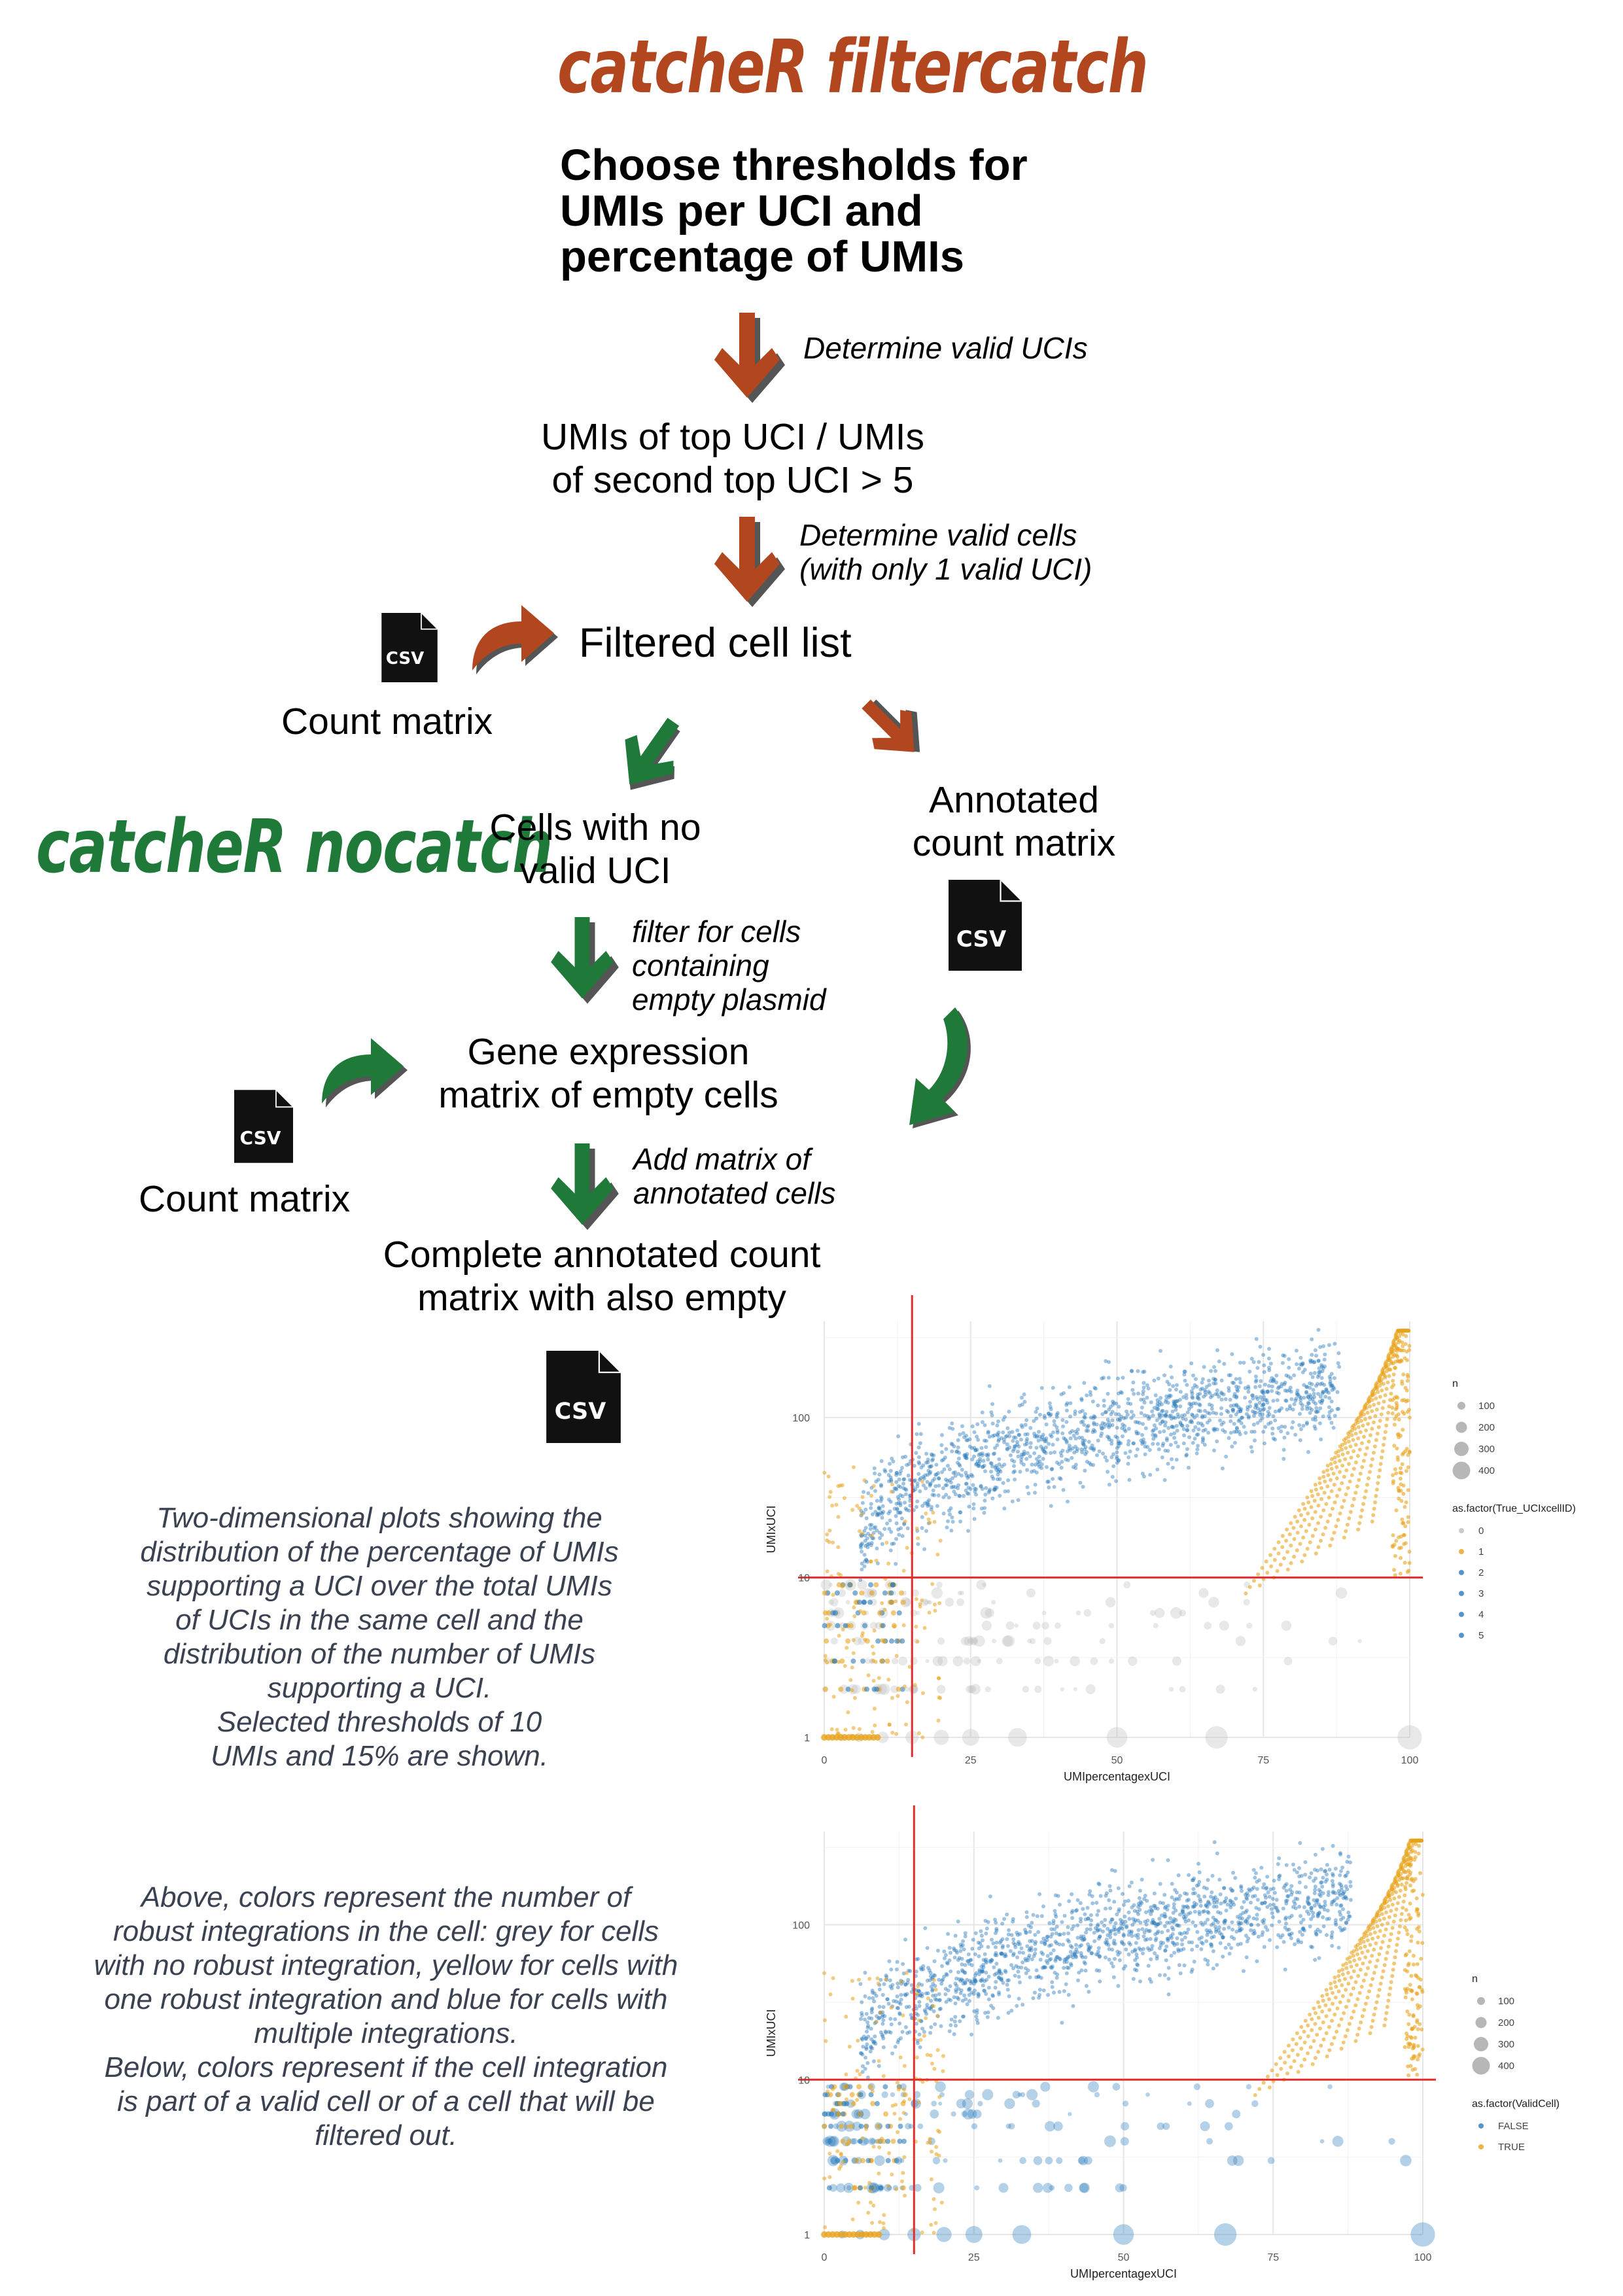 This screenshot has height=2296, width=1623. What do you see at coordinates (716, 931) in the screenshot?
I see `step-line: filter for cells` at bounding box center [716, 931].